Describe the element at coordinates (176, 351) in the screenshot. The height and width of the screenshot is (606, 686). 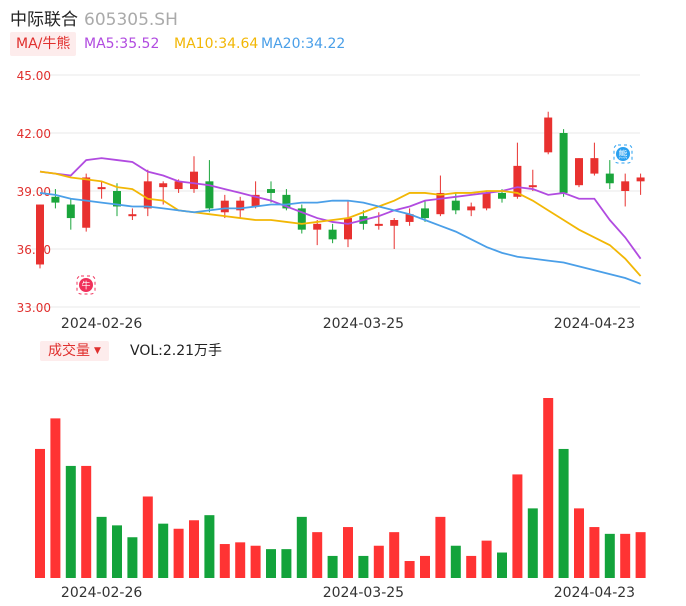
I see `volume-value: VOL:2.21万手` at that location.